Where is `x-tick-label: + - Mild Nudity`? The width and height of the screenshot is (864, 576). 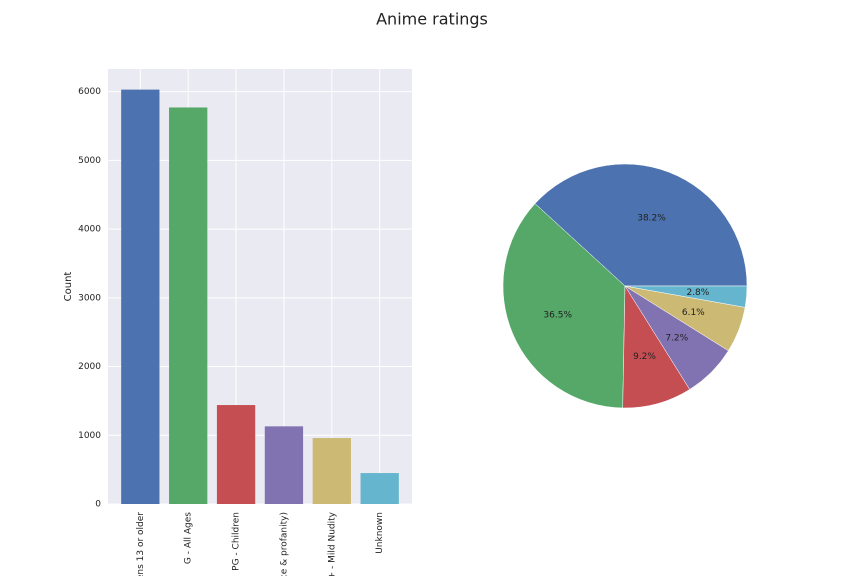
x-tick-label: + - Mild Nudity is located at coordinates (332, 543).